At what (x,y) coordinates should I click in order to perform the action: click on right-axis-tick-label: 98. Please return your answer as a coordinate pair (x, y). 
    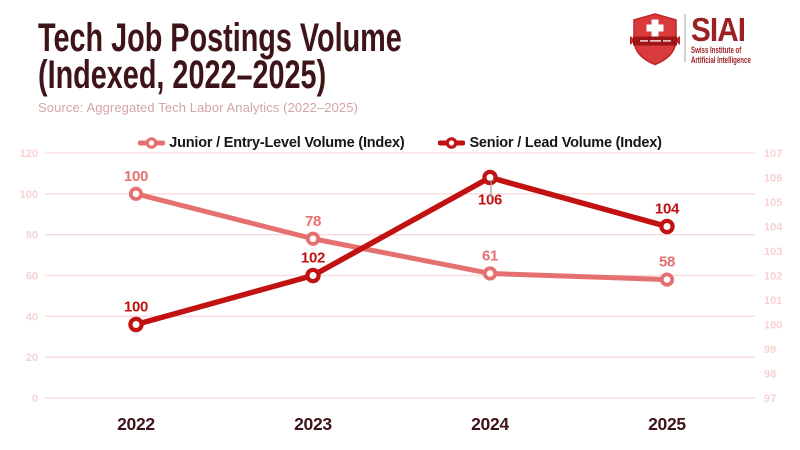
    Looking at the image, I should click on (770, 375).